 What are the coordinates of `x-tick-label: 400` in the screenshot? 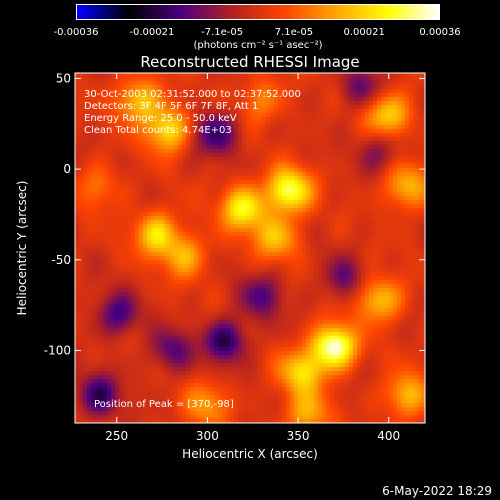 It's located at (388, 436).